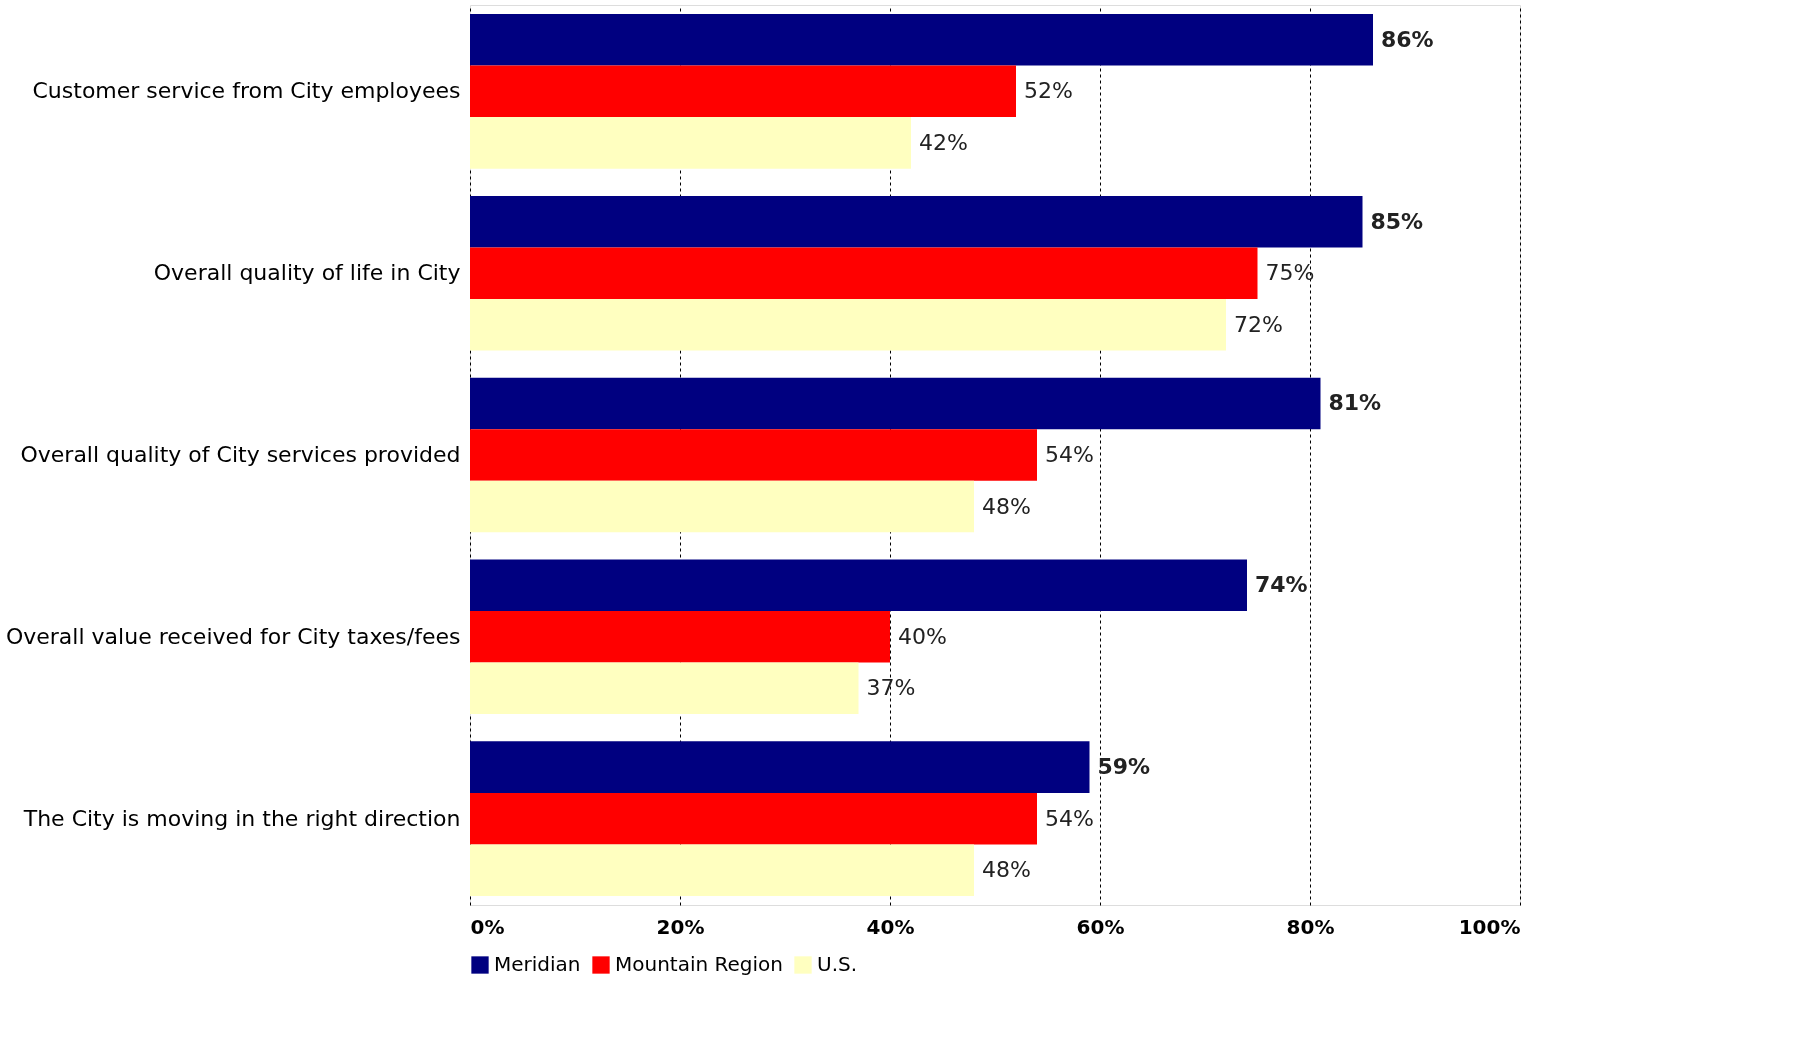 This screenshot has width=1798, height=1061. What do you see at coordinates (1407, 39) in the screenshot?
I see `data-label: 86%` at bounding box center [1407, 39].